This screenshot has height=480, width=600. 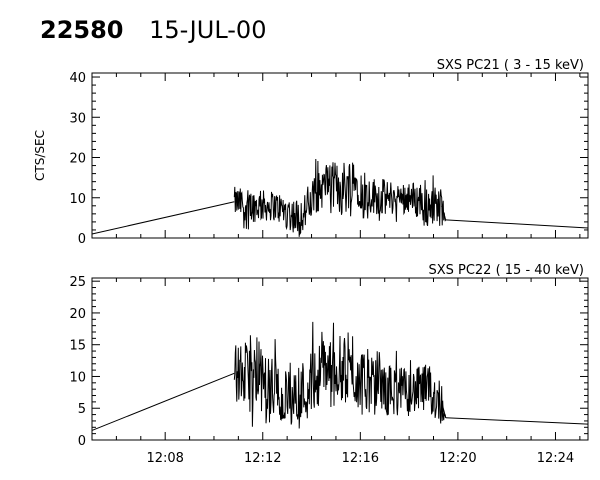 What do you see at coordinates (510, 65) in the screenshot?
I see `panel-title: SXS PC21 ( 3 - 15 keV)` at bounding box center [510, 65].